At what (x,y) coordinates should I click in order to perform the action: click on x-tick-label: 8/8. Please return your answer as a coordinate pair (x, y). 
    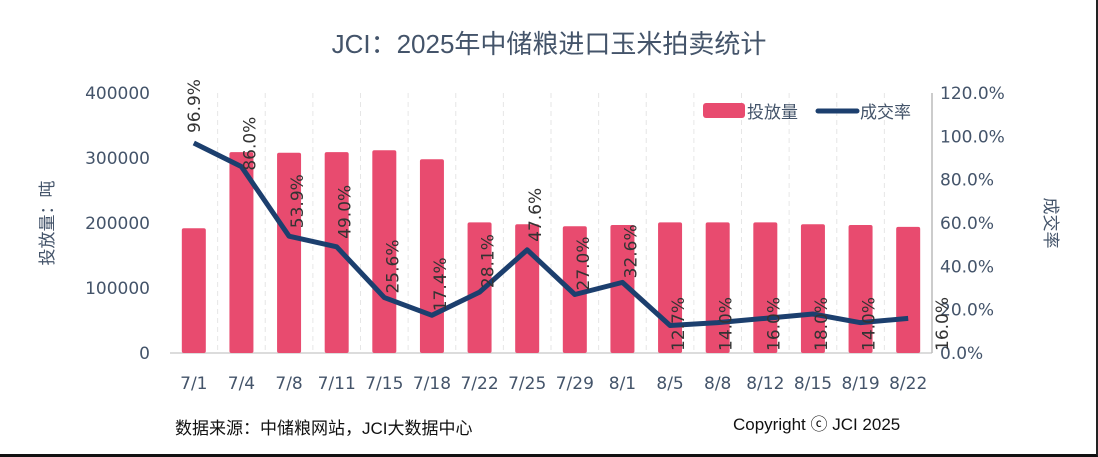
    Looking at the image, I should click on (717, 384).